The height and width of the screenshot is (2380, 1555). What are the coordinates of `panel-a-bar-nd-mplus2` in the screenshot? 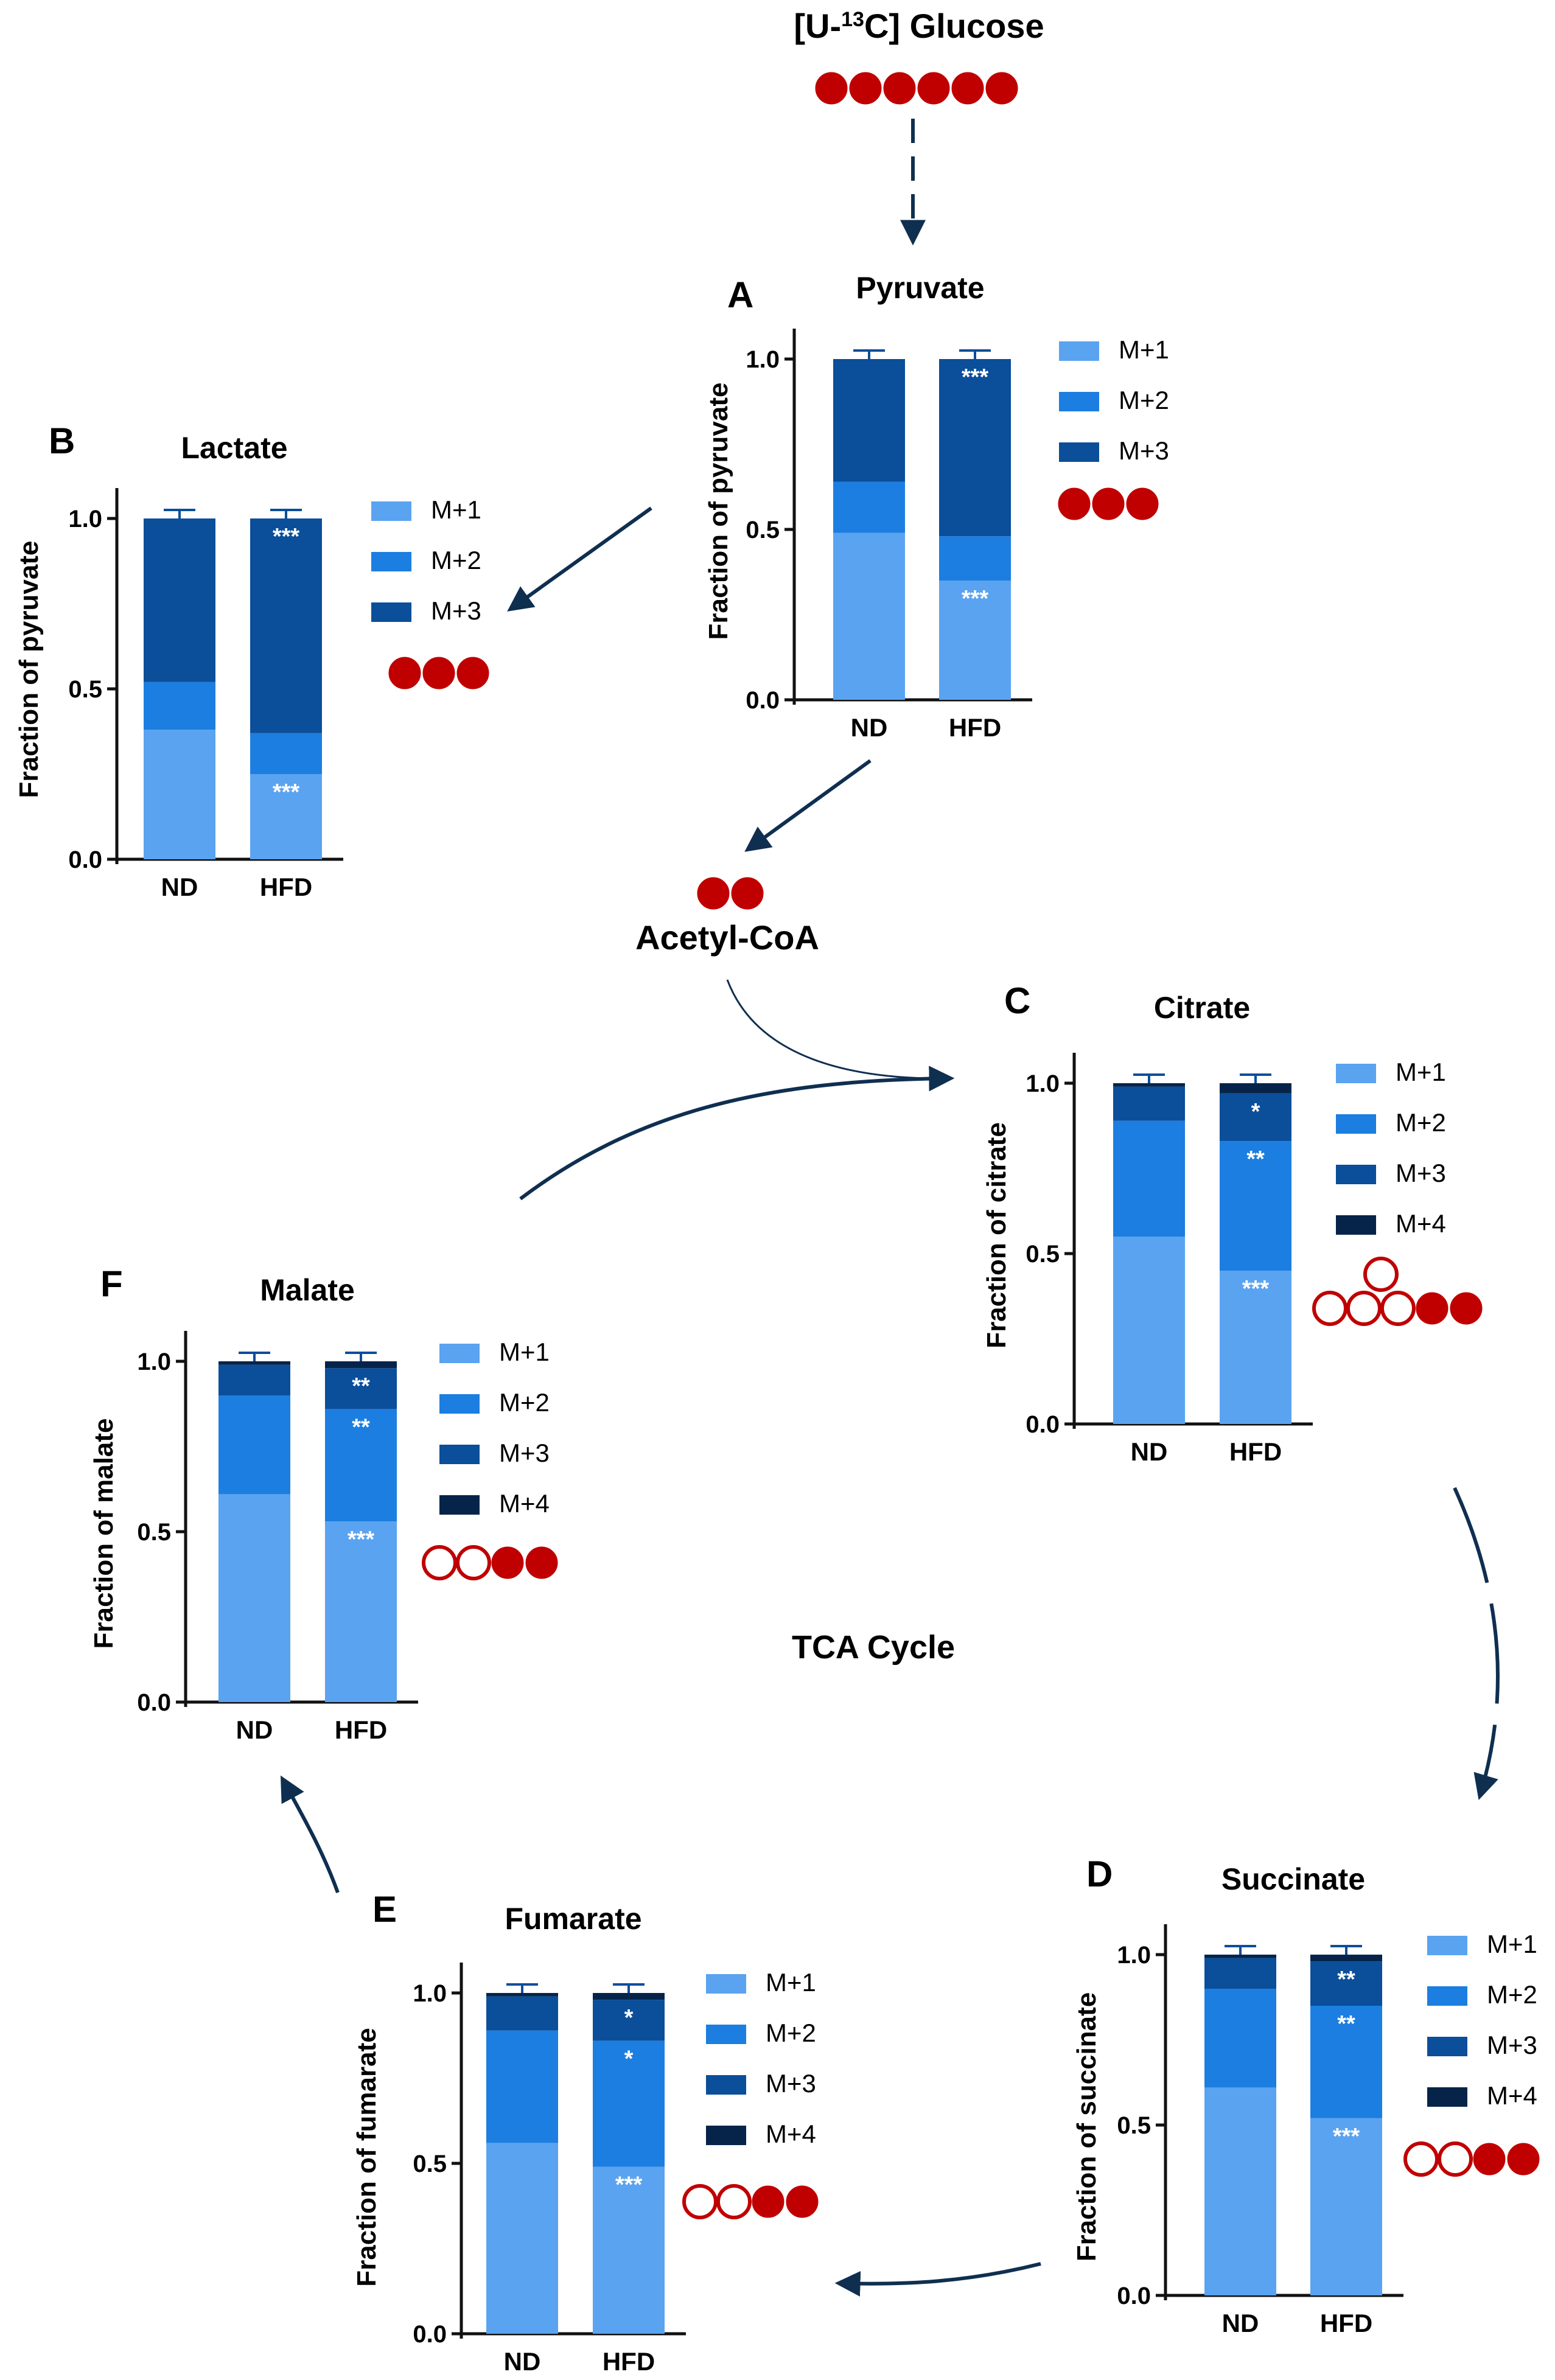 It's located at (869, 507).